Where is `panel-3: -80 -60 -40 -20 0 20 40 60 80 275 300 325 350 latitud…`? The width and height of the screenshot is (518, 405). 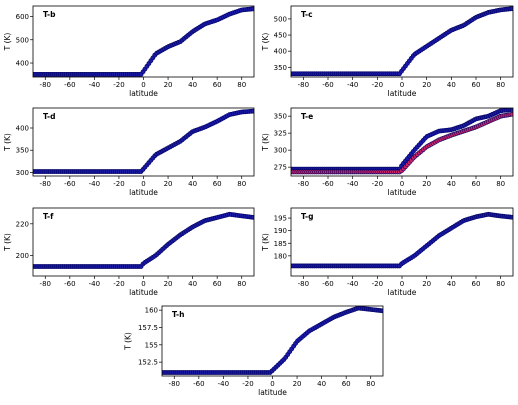
panel-3: -80 -60 -40 -20 0 20 40 60 80 275 300 325 350 latitud… is located at coordinates (387, 152).